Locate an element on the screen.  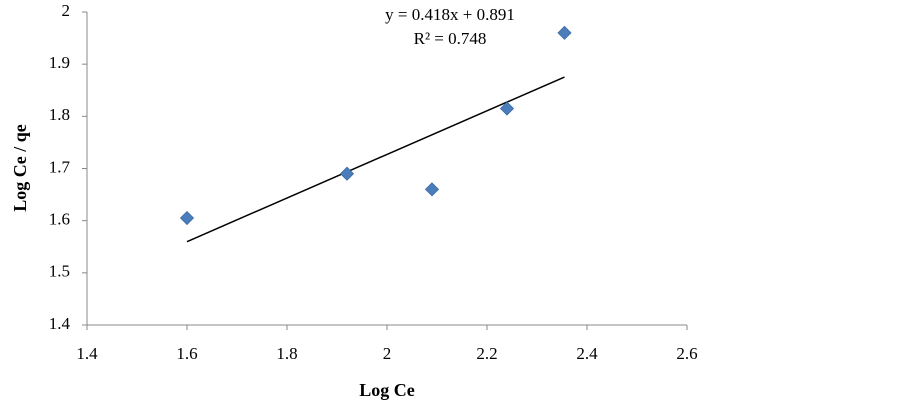
x-tick-label: 2.6 is located at coordinates (686, 353).